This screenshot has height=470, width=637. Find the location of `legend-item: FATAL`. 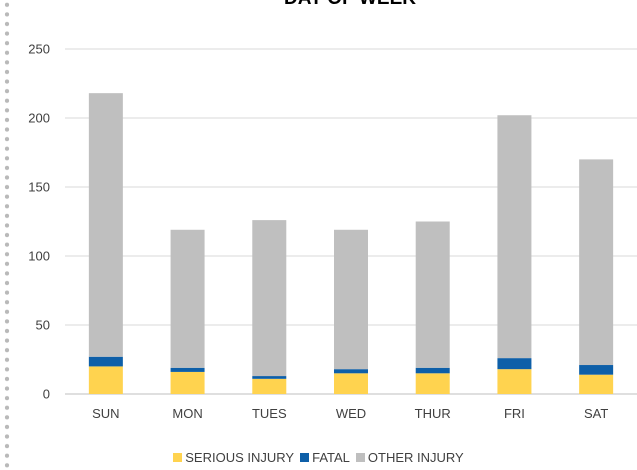

legend-item: FATAL is located at coordinates (325, 457).